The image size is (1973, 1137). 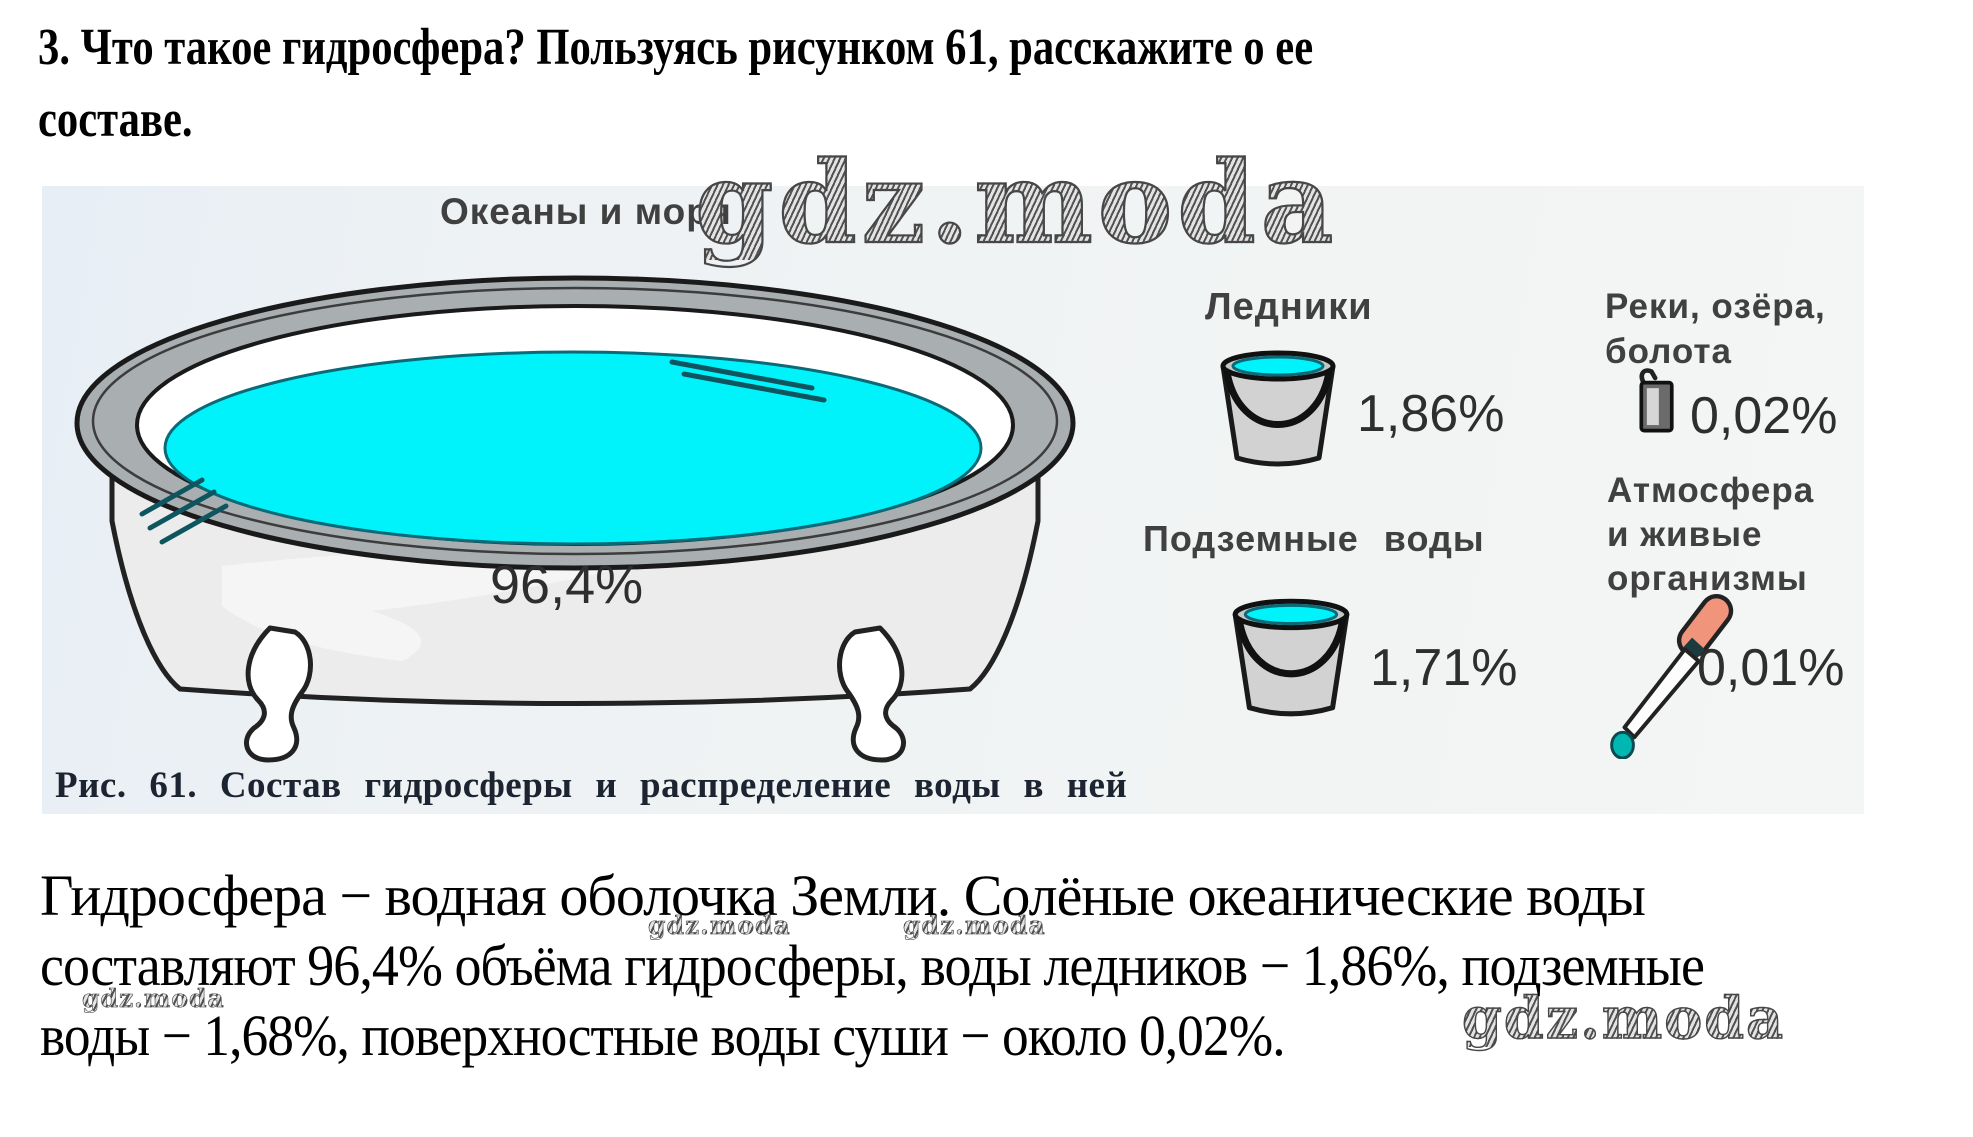 What do you see at coordinates (1771, 668) in the screenshot?
I see `value-atmosphere: 0,01%` at bounding box center [1771, 668].